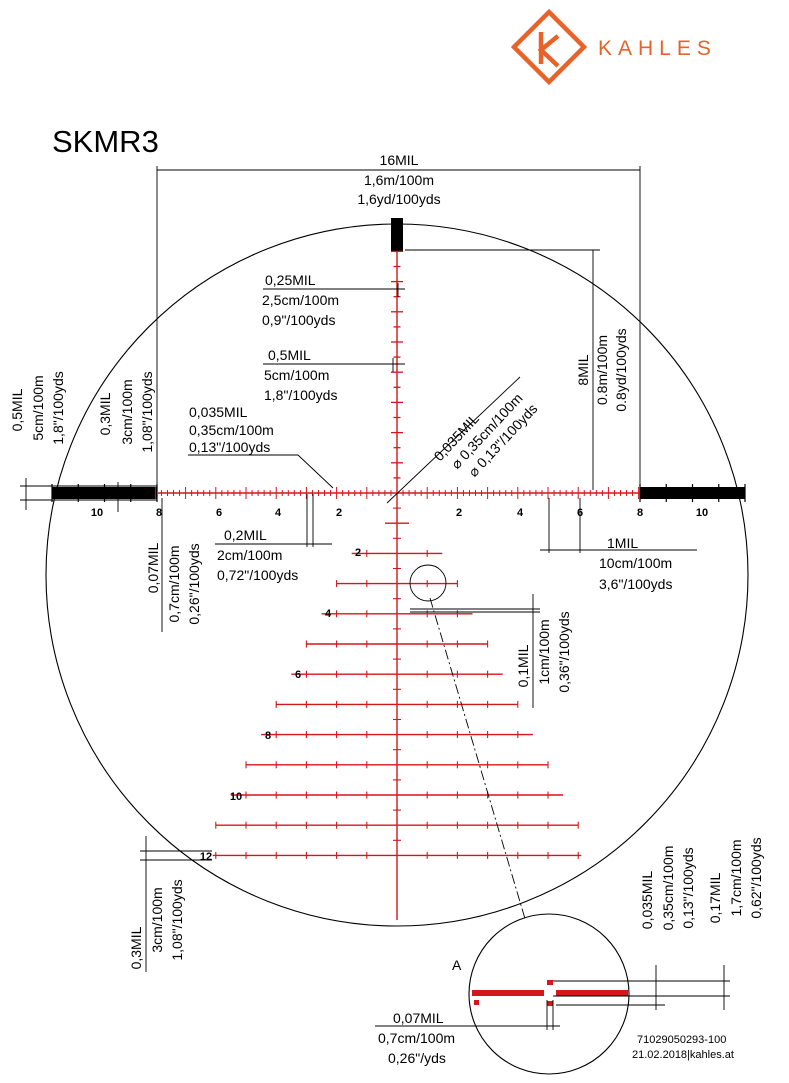 The image size is (789, 1083). Describe the element at coordinates (296, 375) in the screenshot. I see `dim-05-metric: 5cm/100m` at that location.